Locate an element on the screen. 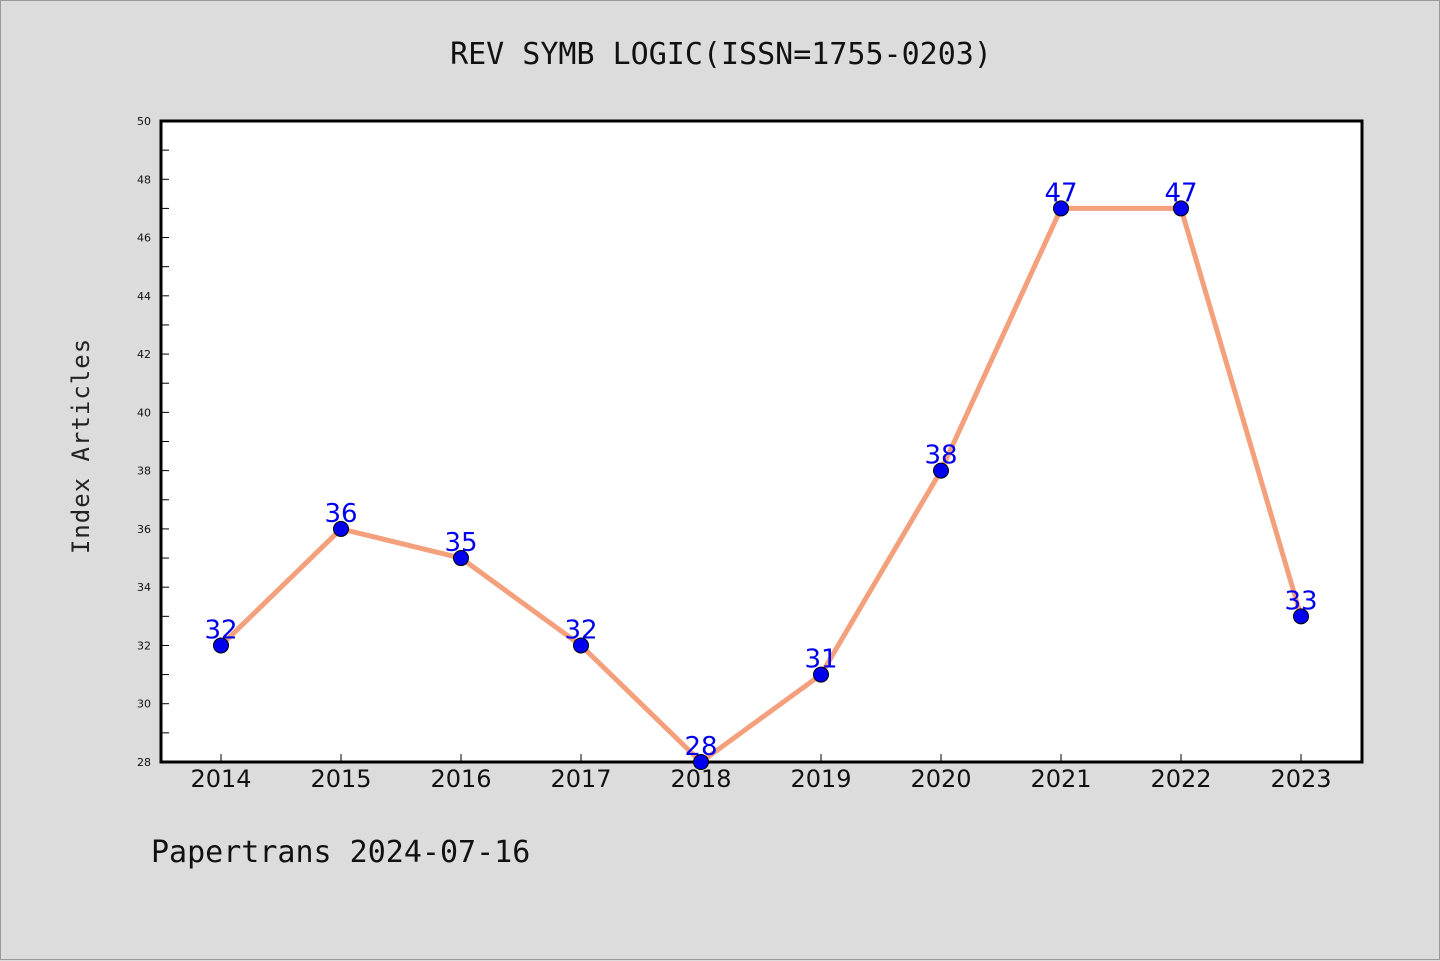 Image resolution: width=1440 pixels, height=961 pixels. data-label: 36 is located at coordinates (340, 514).